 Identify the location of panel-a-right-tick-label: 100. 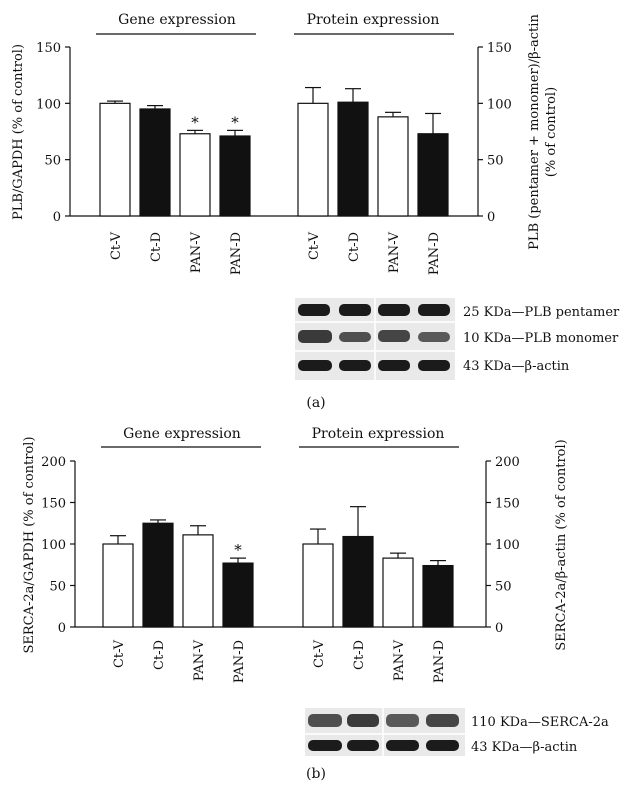
(499, 104).